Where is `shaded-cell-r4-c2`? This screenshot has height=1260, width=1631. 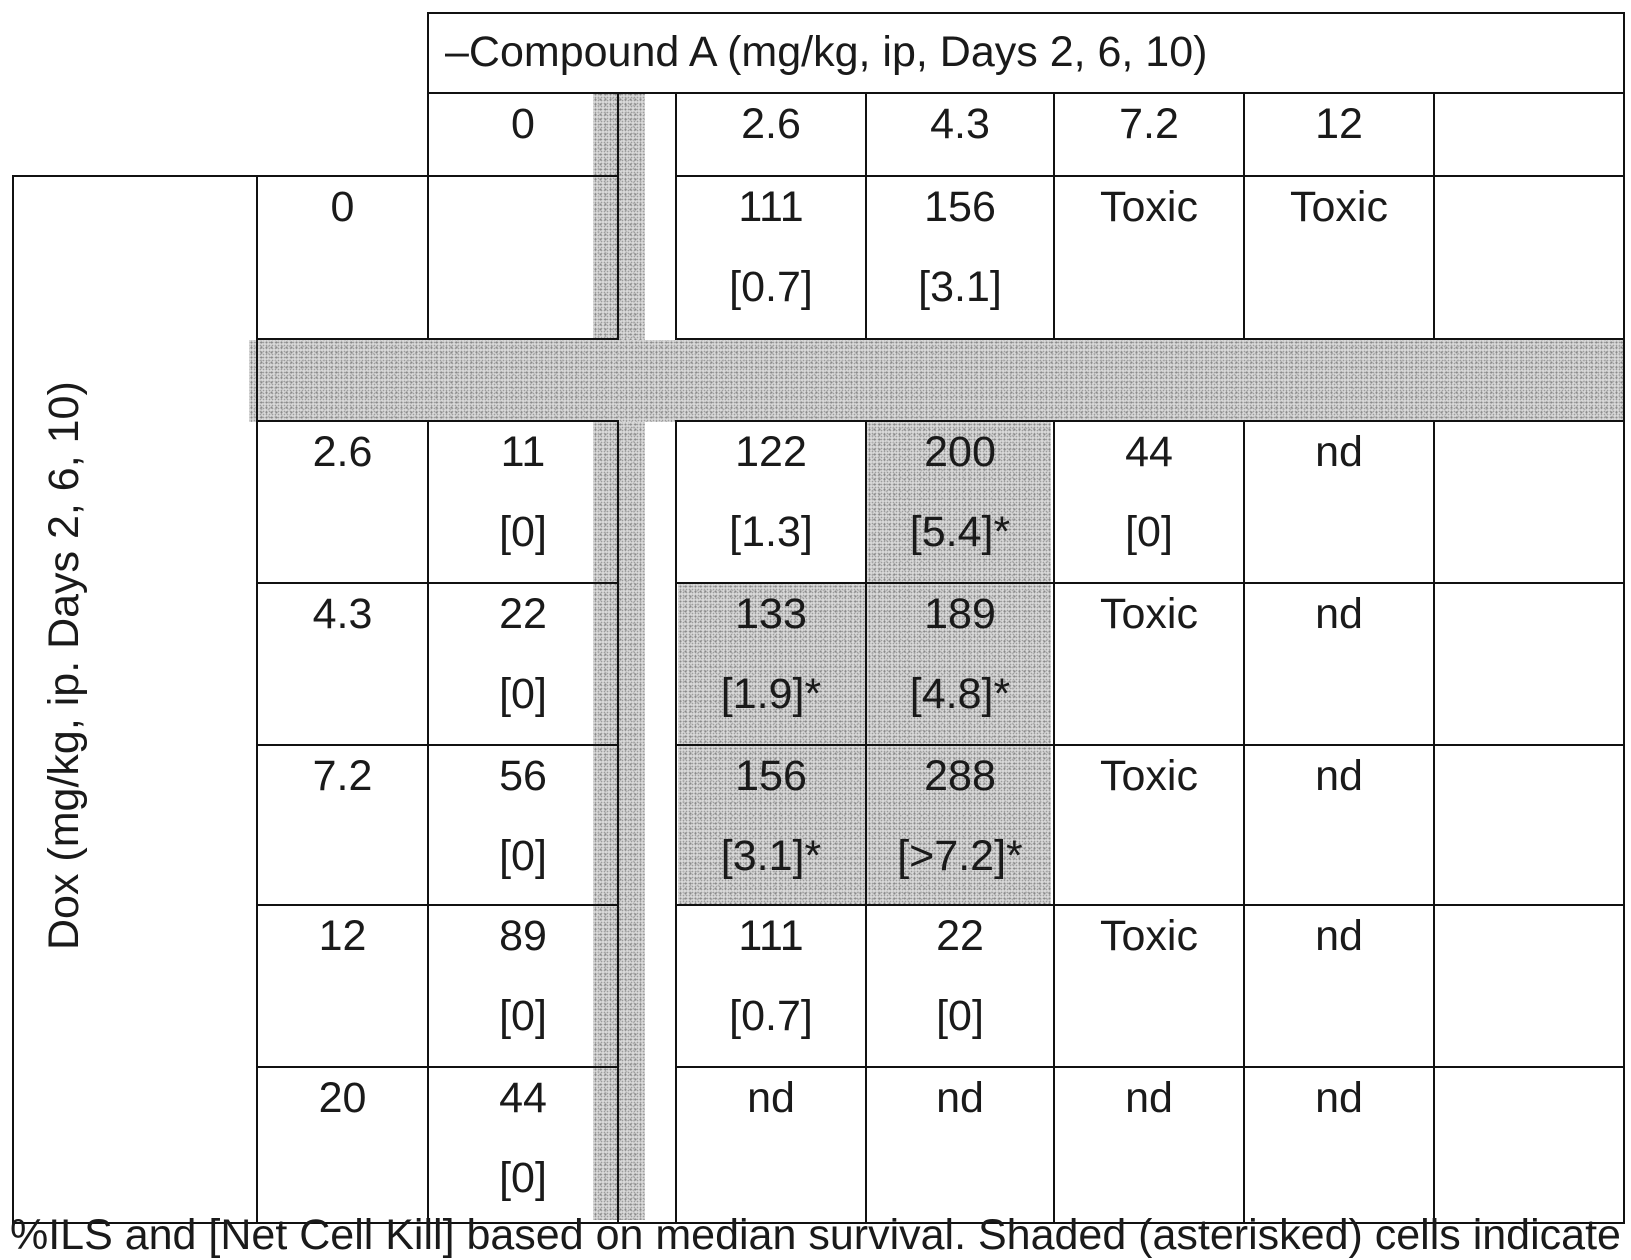
shaded-cell-r4-c2 is located at coordinates (959, 826).